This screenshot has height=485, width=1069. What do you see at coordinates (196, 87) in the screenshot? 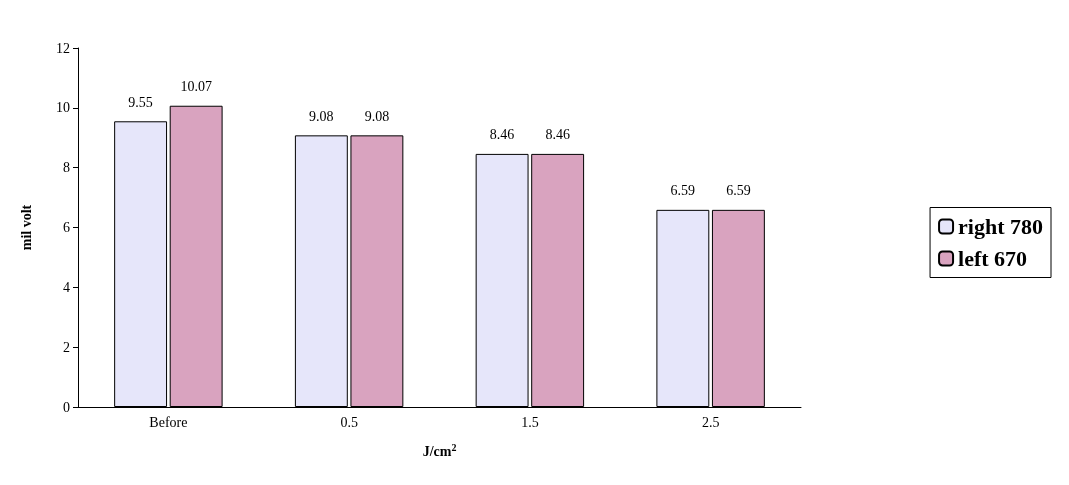
I see `data-label: 10.07` at bounding box center [196, 87].